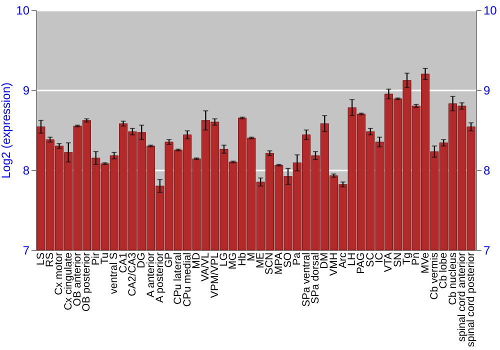 This screenshot has width=500, height=350. What do you see at coordinates (187, 279) in the screenshot?
I see `x-tick-label: CPu medial` at bounding box center [187, 279].